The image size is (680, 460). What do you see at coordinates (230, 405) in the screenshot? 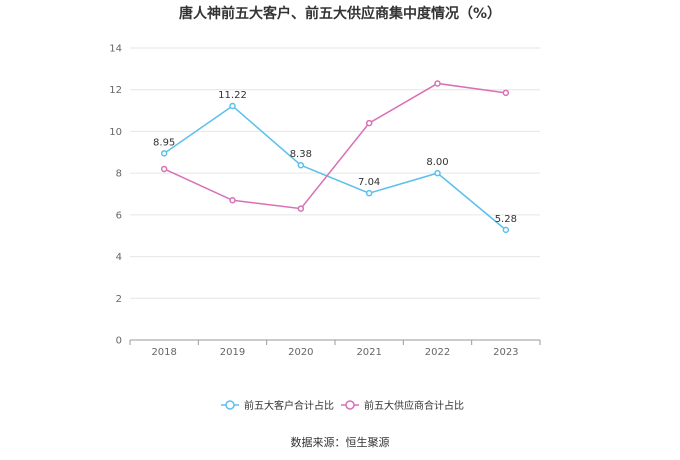
I see `legend-marker-customers` at bounding box center [230, 405].